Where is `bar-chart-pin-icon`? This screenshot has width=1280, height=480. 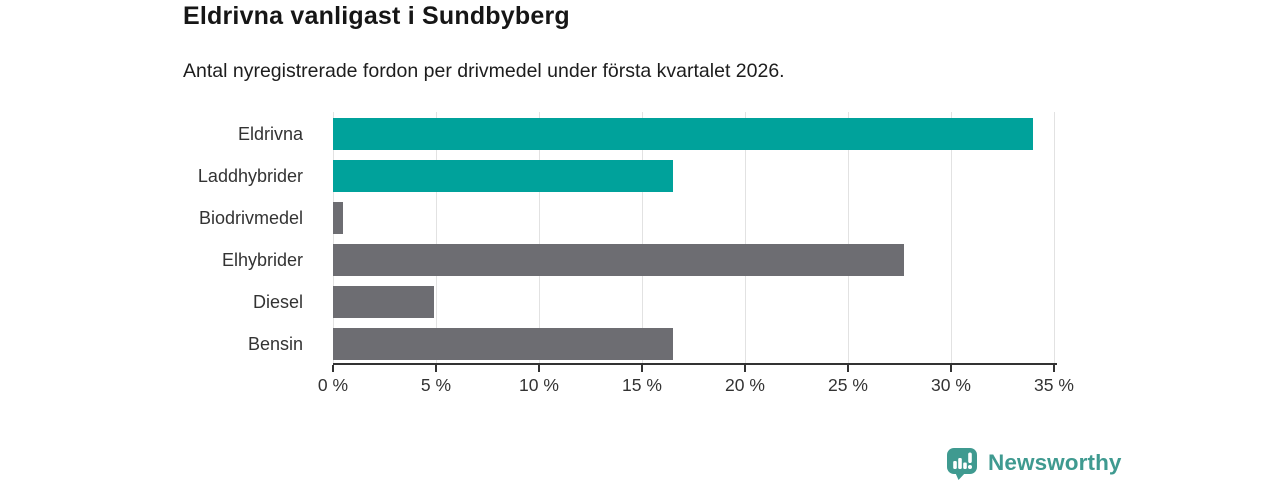
bar-chart-pin-icon is located at coordinates (962, 464).